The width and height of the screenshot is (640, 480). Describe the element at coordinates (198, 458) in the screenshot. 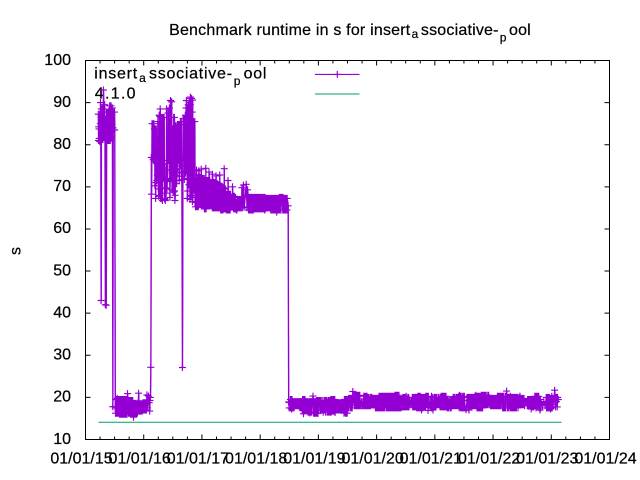

I see `svg-text: 01/01/17` at that location.